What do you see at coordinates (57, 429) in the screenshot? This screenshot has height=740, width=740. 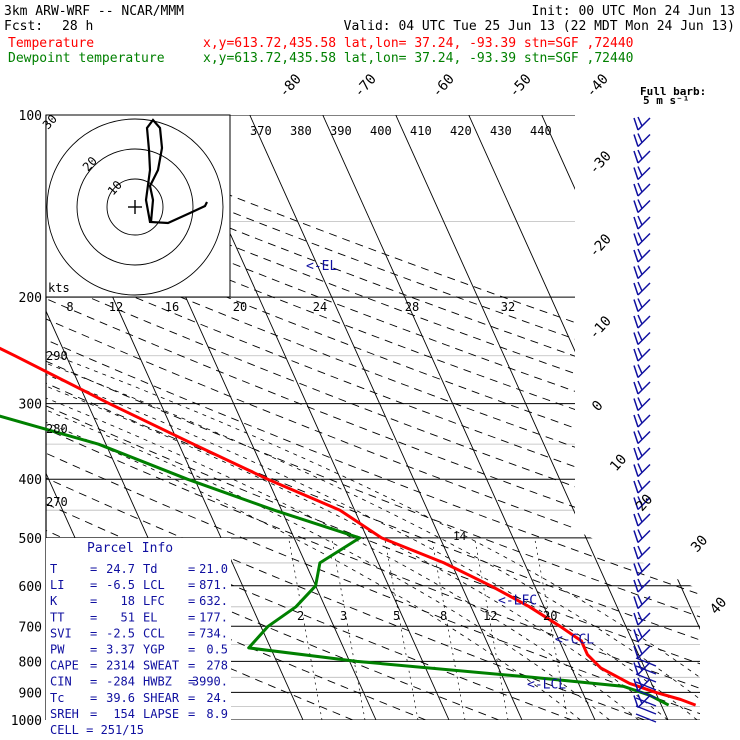 I see `theta-left-label: 280` at bounding box center [57, 429].